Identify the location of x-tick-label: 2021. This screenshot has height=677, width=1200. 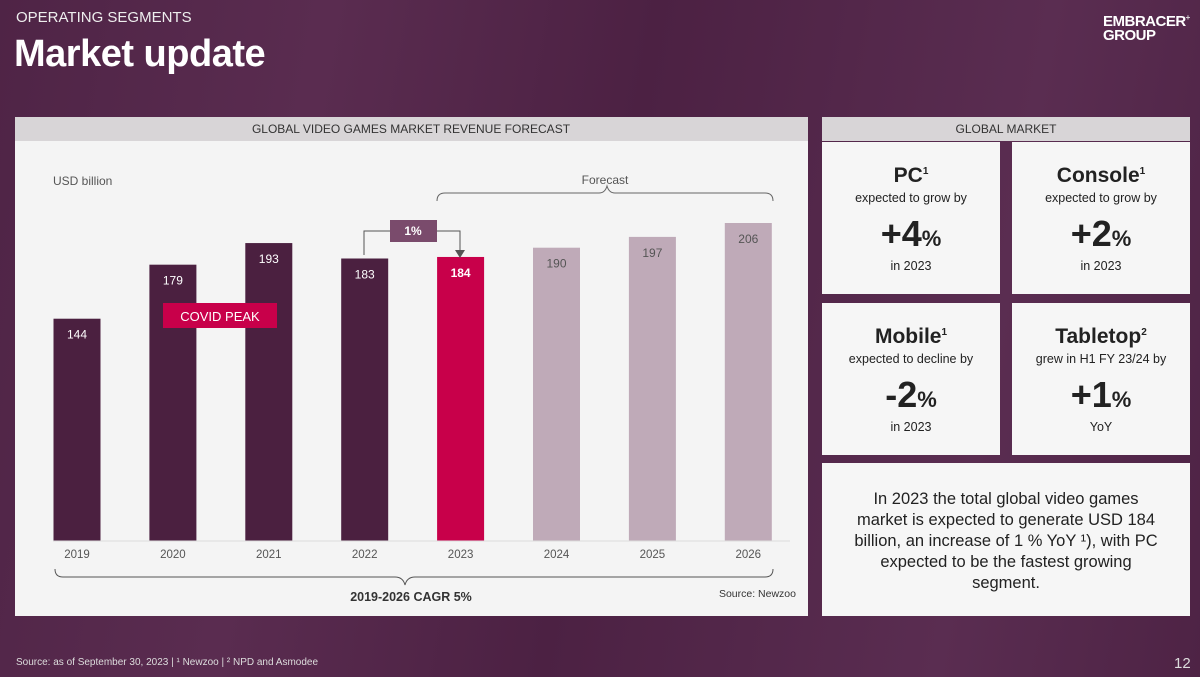
(269, 555).